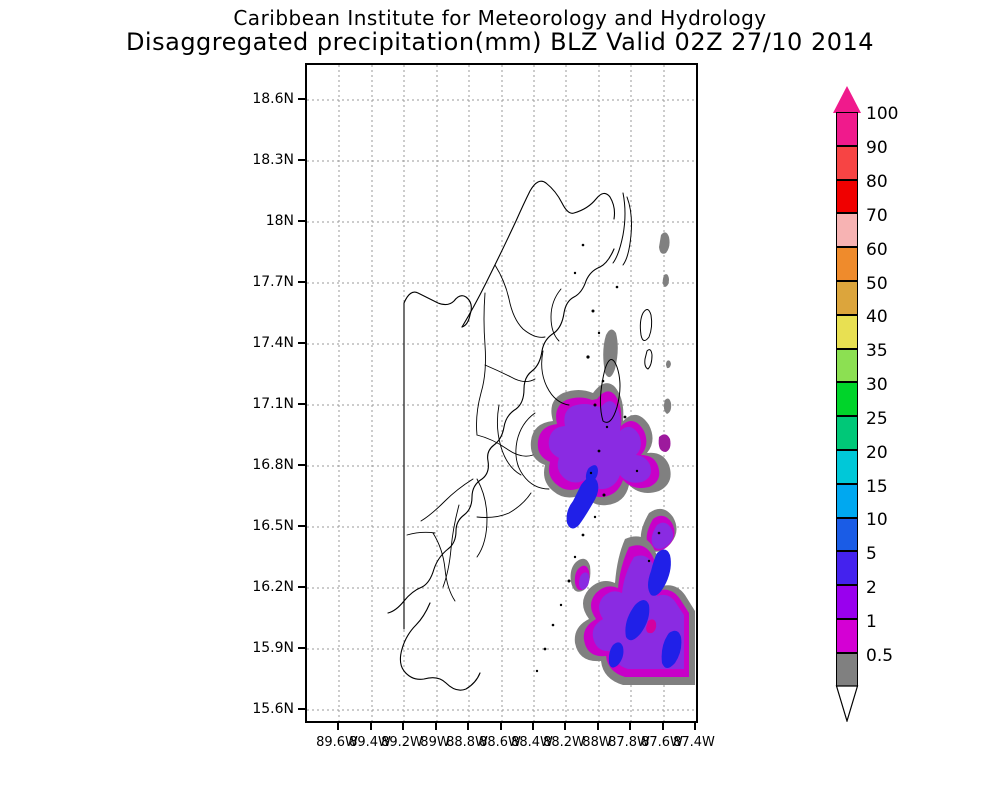 The width and height of the screenshot is (1000, 800). I want to click on lat-label-18-6N: 18.6N, so click(273, 99).